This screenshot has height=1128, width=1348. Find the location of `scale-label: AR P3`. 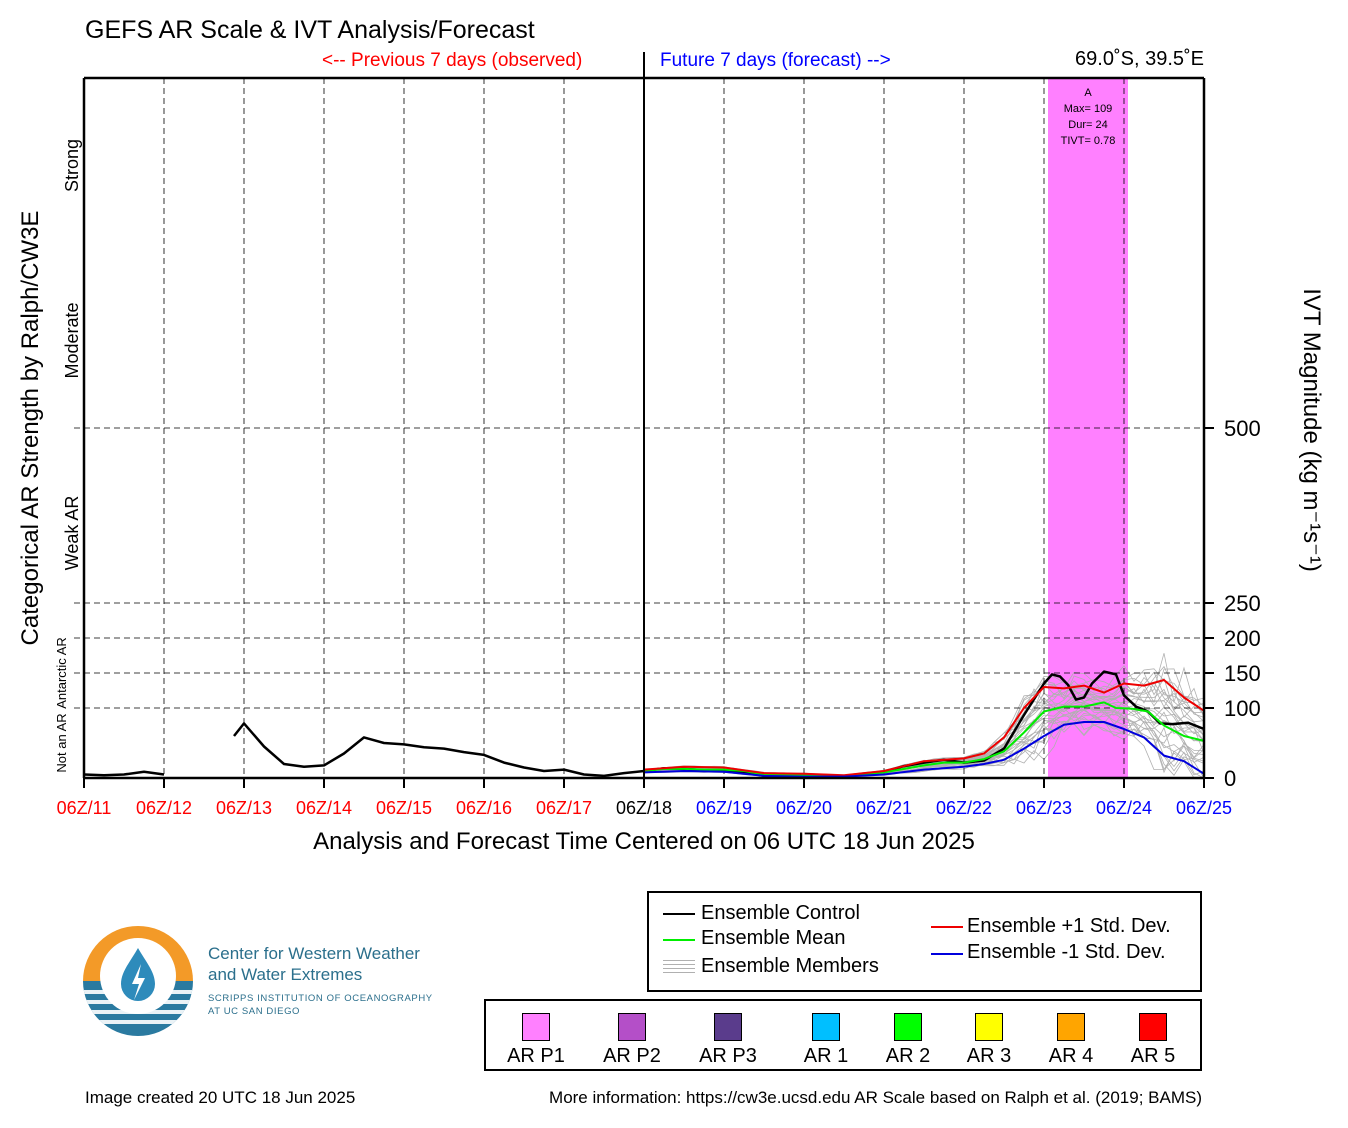

scale-label: AR P3 is located at coordinates (728, 1056).